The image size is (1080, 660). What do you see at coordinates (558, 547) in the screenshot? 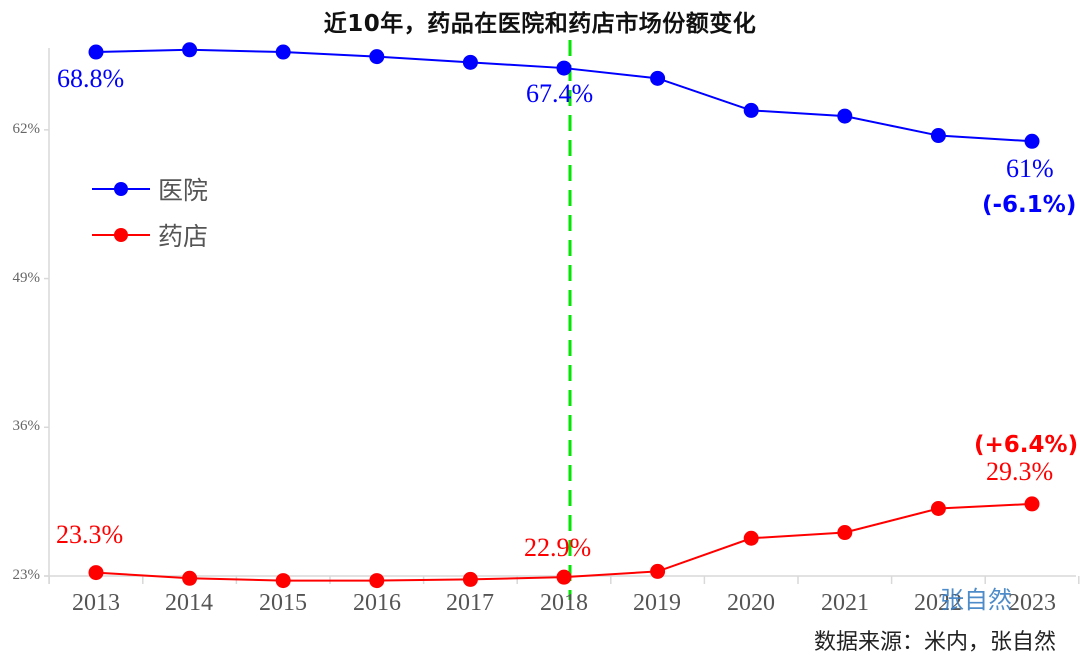
I see `data-label-pharmacy-2018: 22.9%` at bounding box center [558, 547].